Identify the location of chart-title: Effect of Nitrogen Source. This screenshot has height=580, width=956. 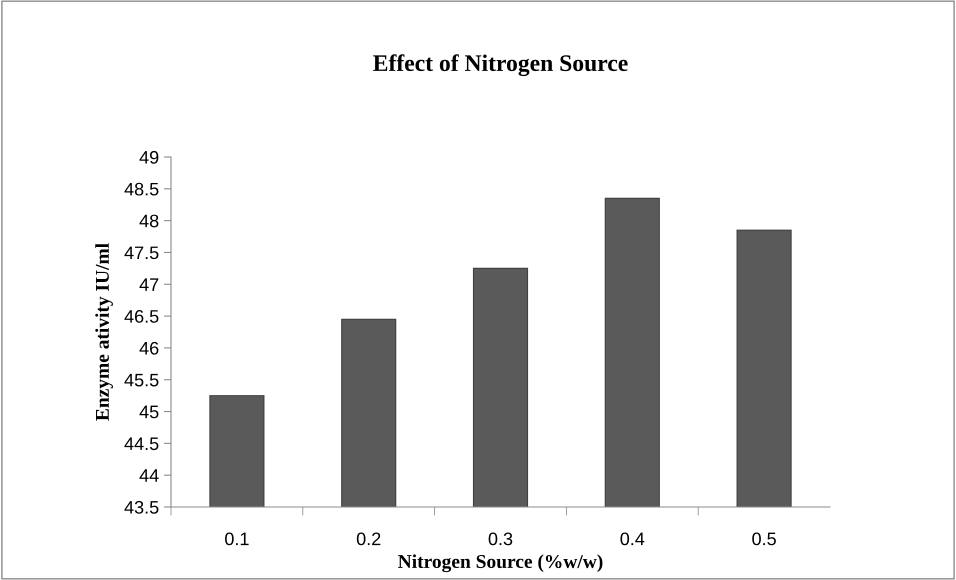
(500, 65).